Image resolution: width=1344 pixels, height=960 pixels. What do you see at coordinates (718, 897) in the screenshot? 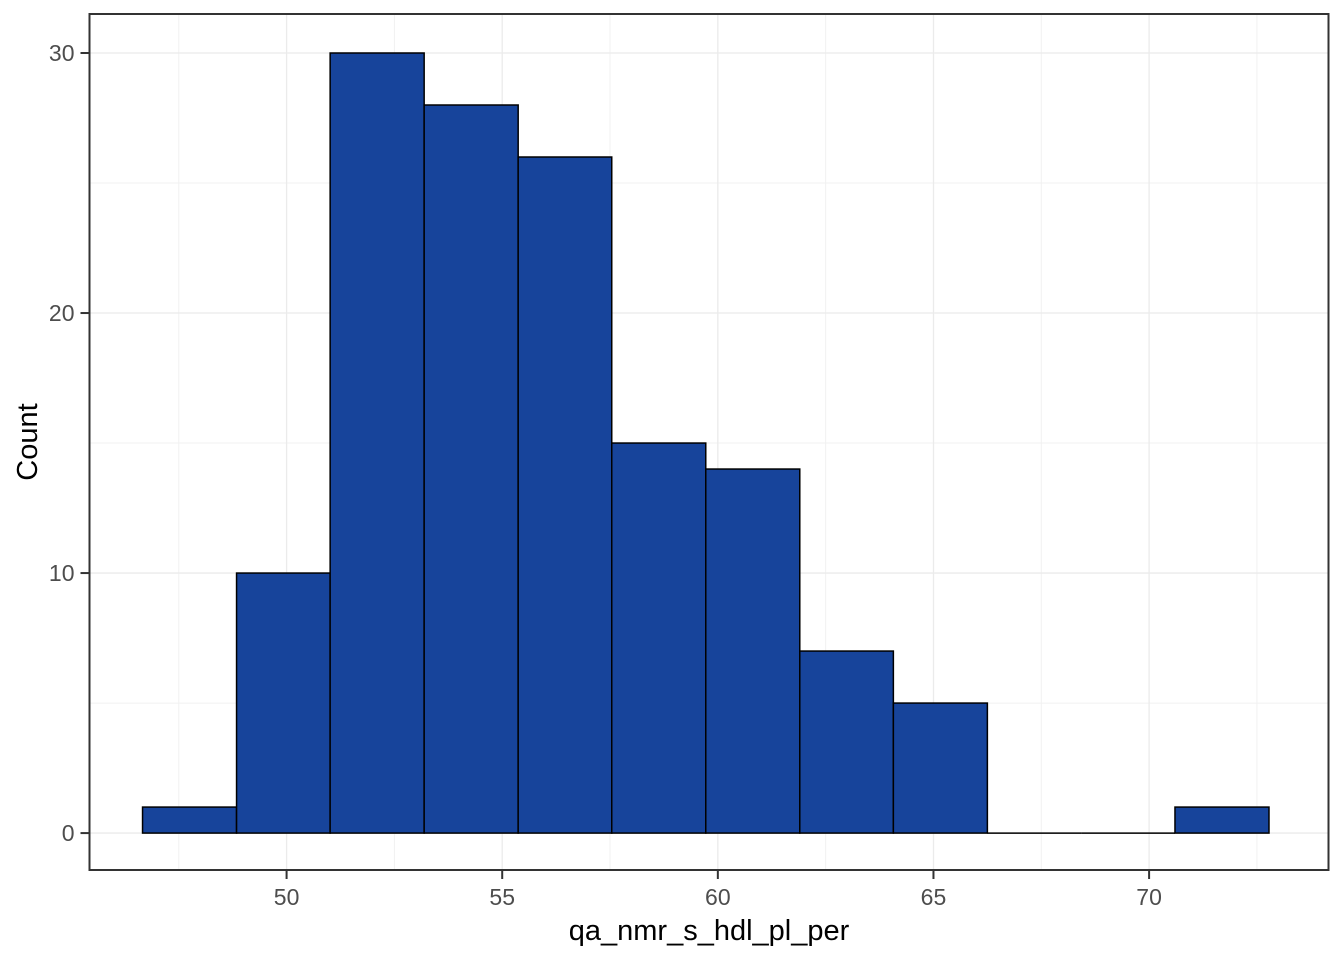
I see `x-tick-label: 60` at bounding box center [718, 897].